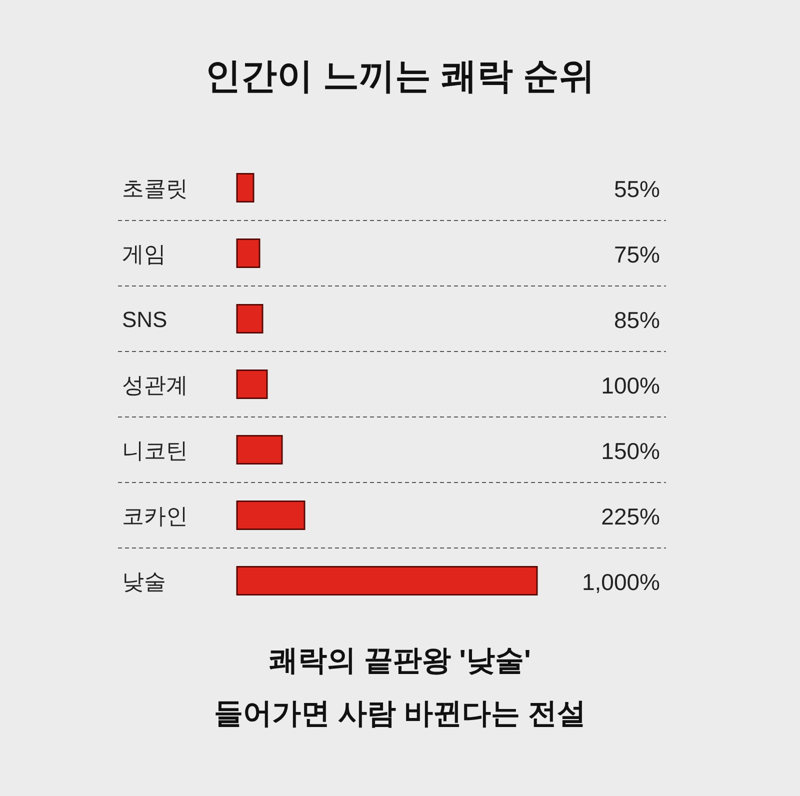  I want to click on value-label: 225%, so click(630, 516).